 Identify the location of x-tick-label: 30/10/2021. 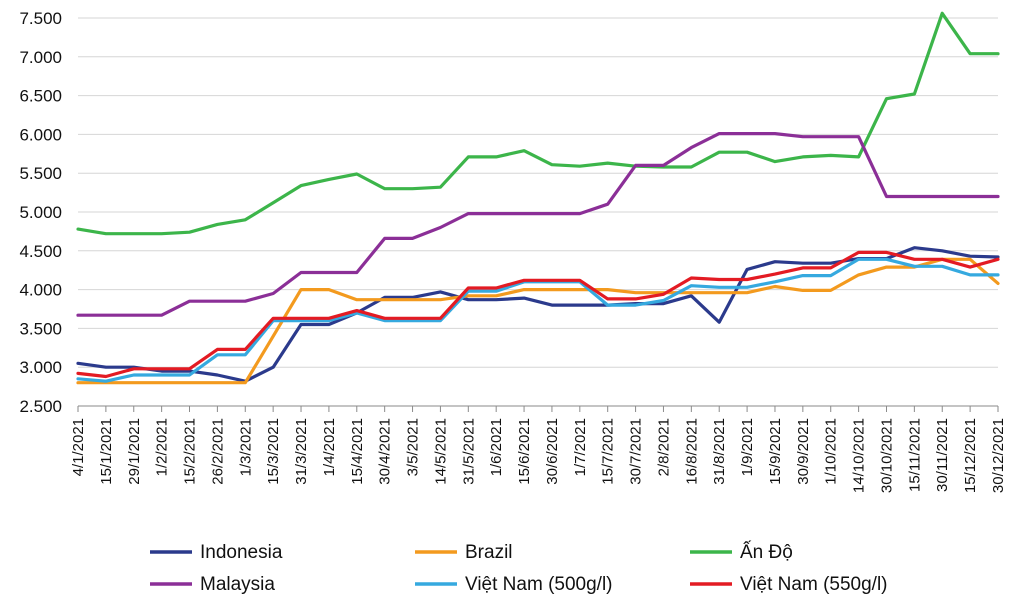
(886, 455).